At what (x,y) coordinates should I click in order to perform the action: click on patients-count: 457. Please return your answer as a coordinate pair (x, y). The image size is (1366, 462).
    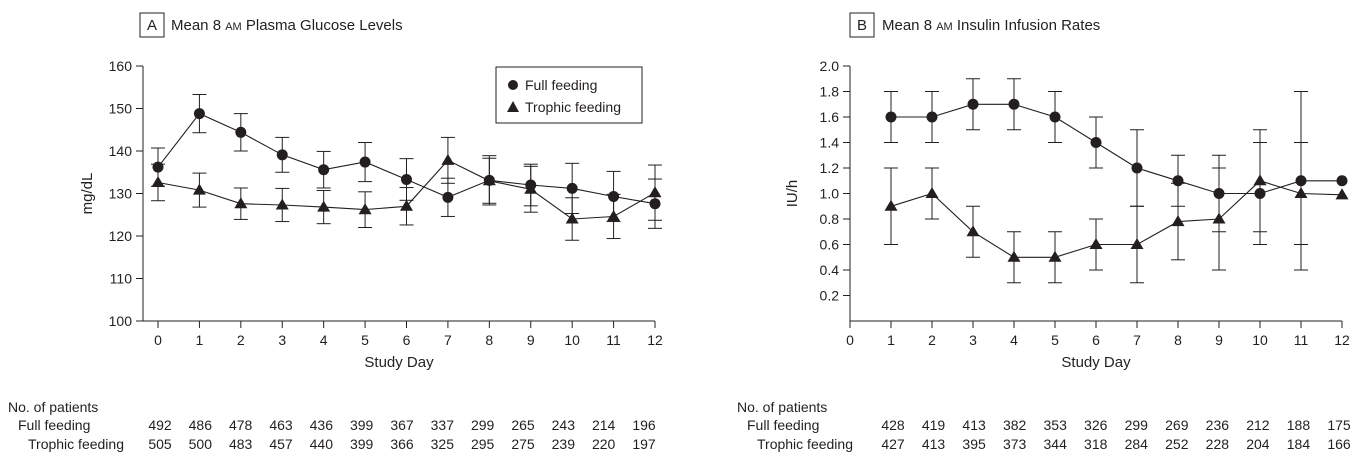
    Looking at the image, I should click on (281, 444).